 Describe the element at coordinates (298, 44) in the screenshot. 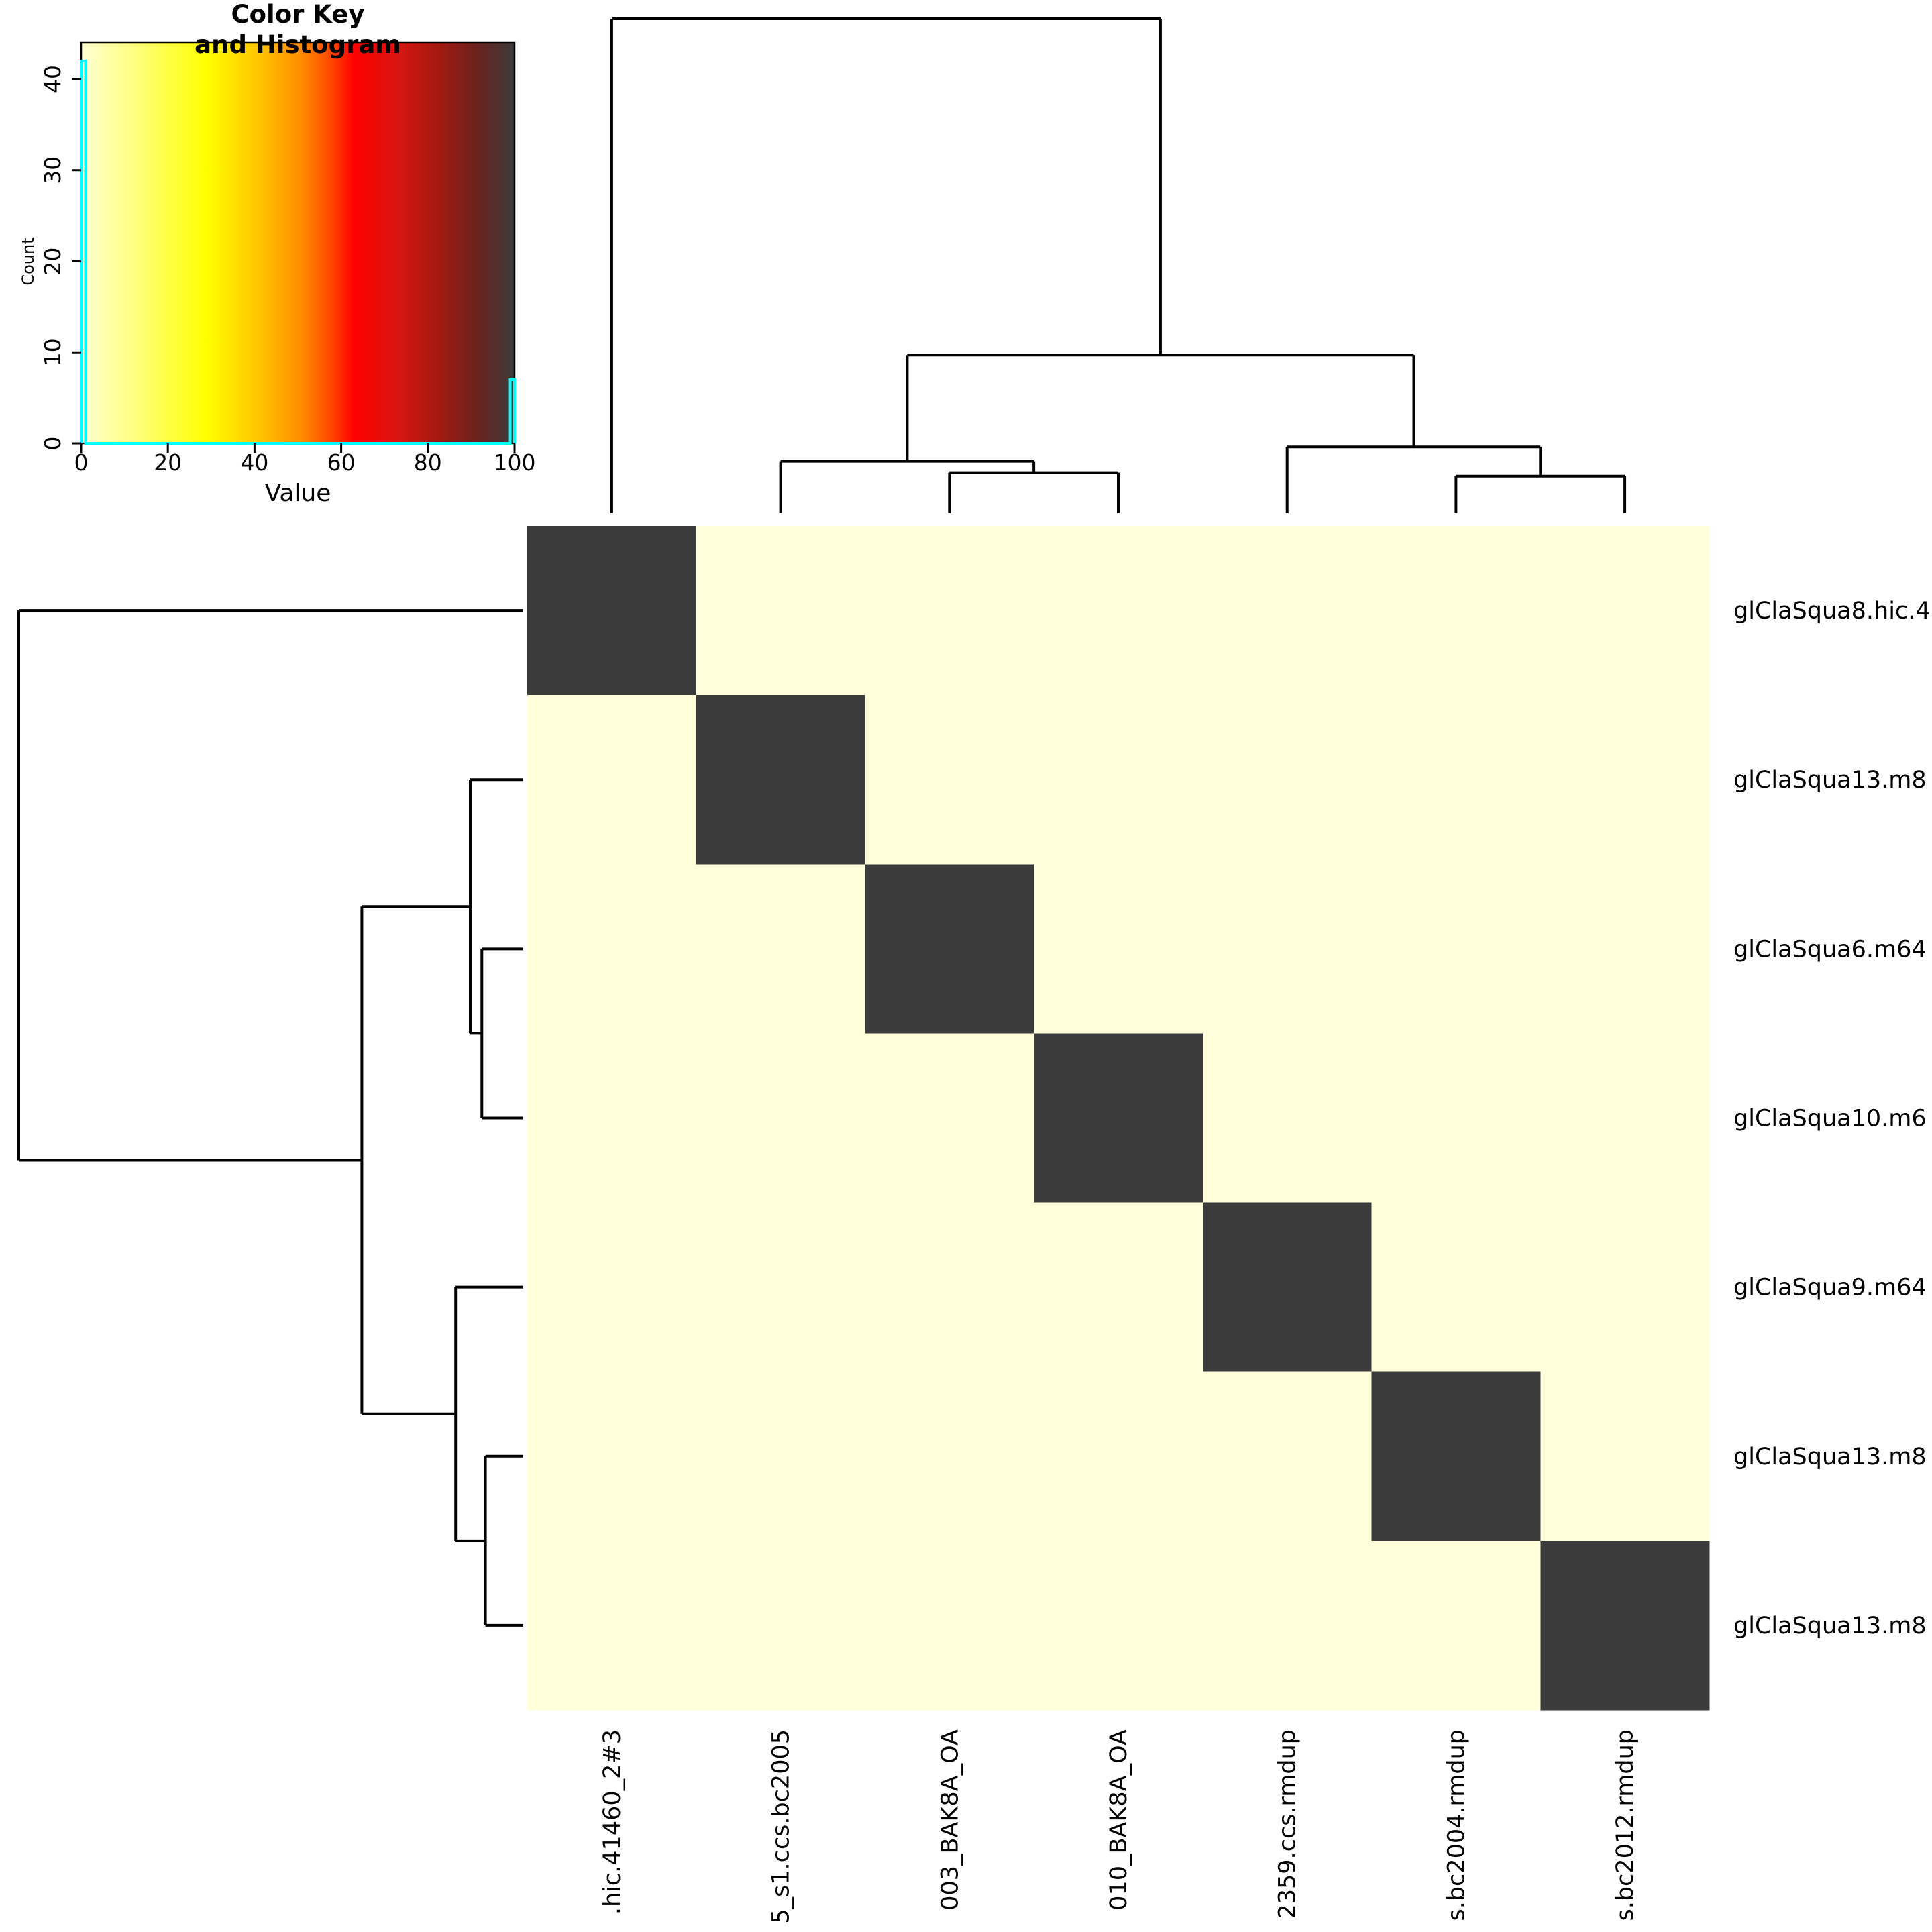

I see `color-key-title-line2: and Histogram` at that location.